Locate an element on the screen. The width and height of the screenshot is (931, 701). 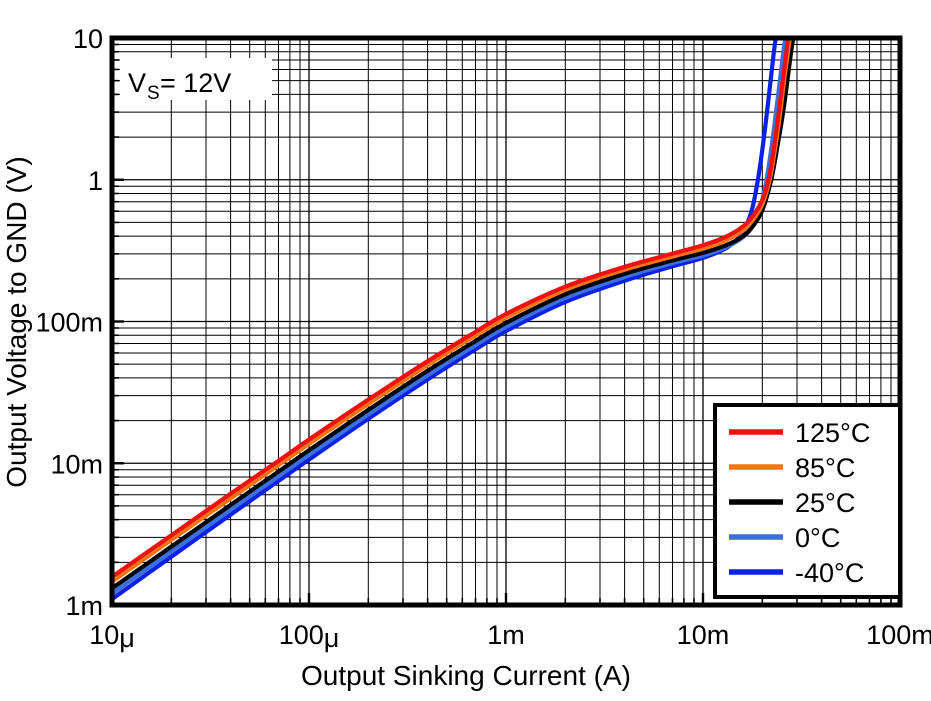
legend: 125°C 85°C 25°C 0°C -40°C is located at coordinates (807, 501).